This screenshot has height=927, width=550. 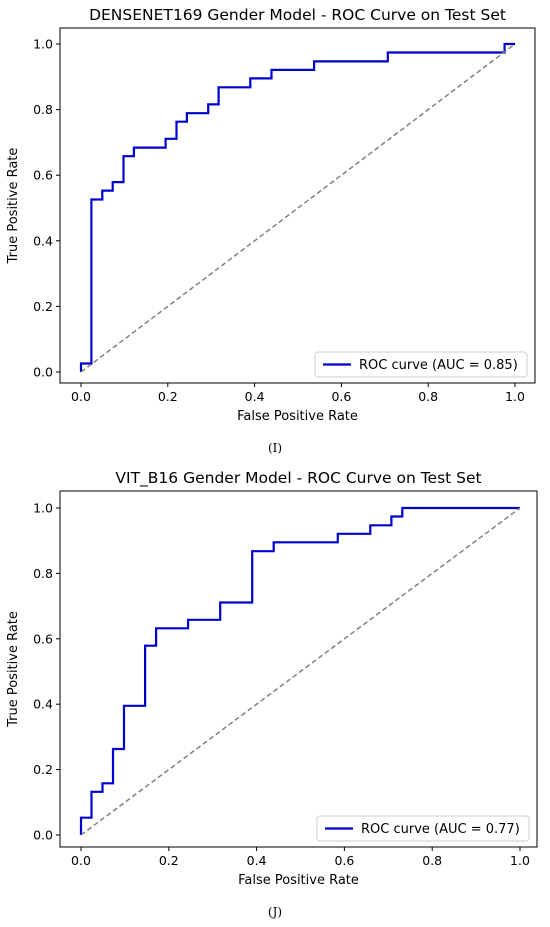 I want to click on legend-label: ROC curve (AUC = 0.85), so click(x=438, y=365).